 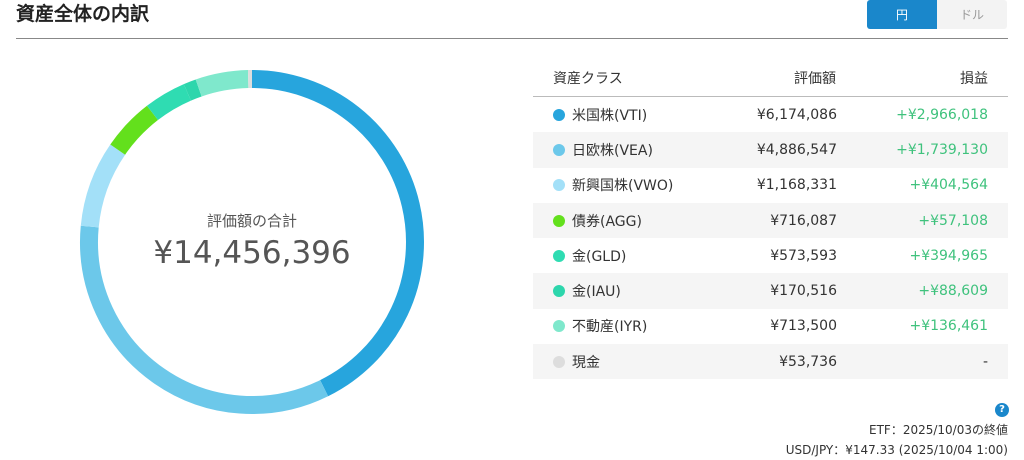 I want to click on currency-yen-button: 円, so click(x=902, y=14).